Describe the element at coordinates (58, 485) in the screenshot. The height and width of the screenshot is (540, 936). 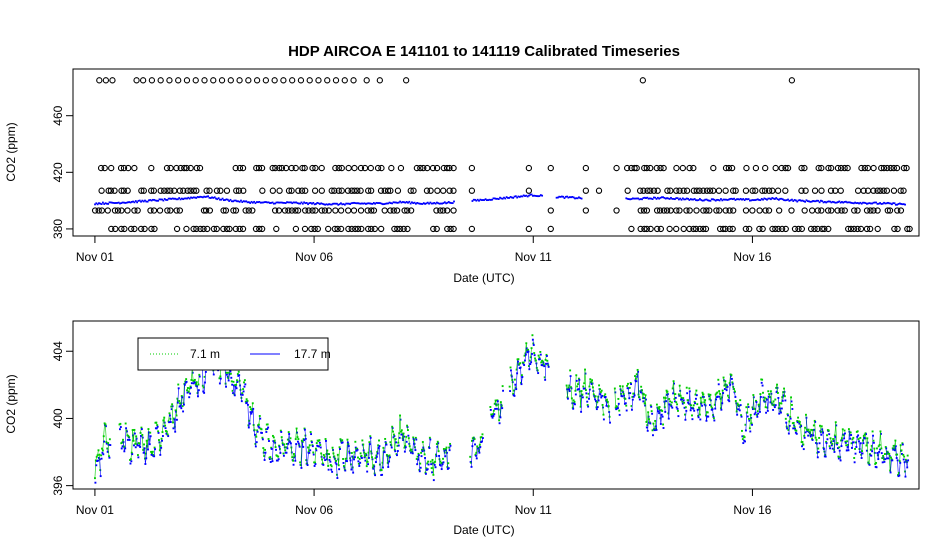
I see `bottom-y-tick-label: 396` at that location.